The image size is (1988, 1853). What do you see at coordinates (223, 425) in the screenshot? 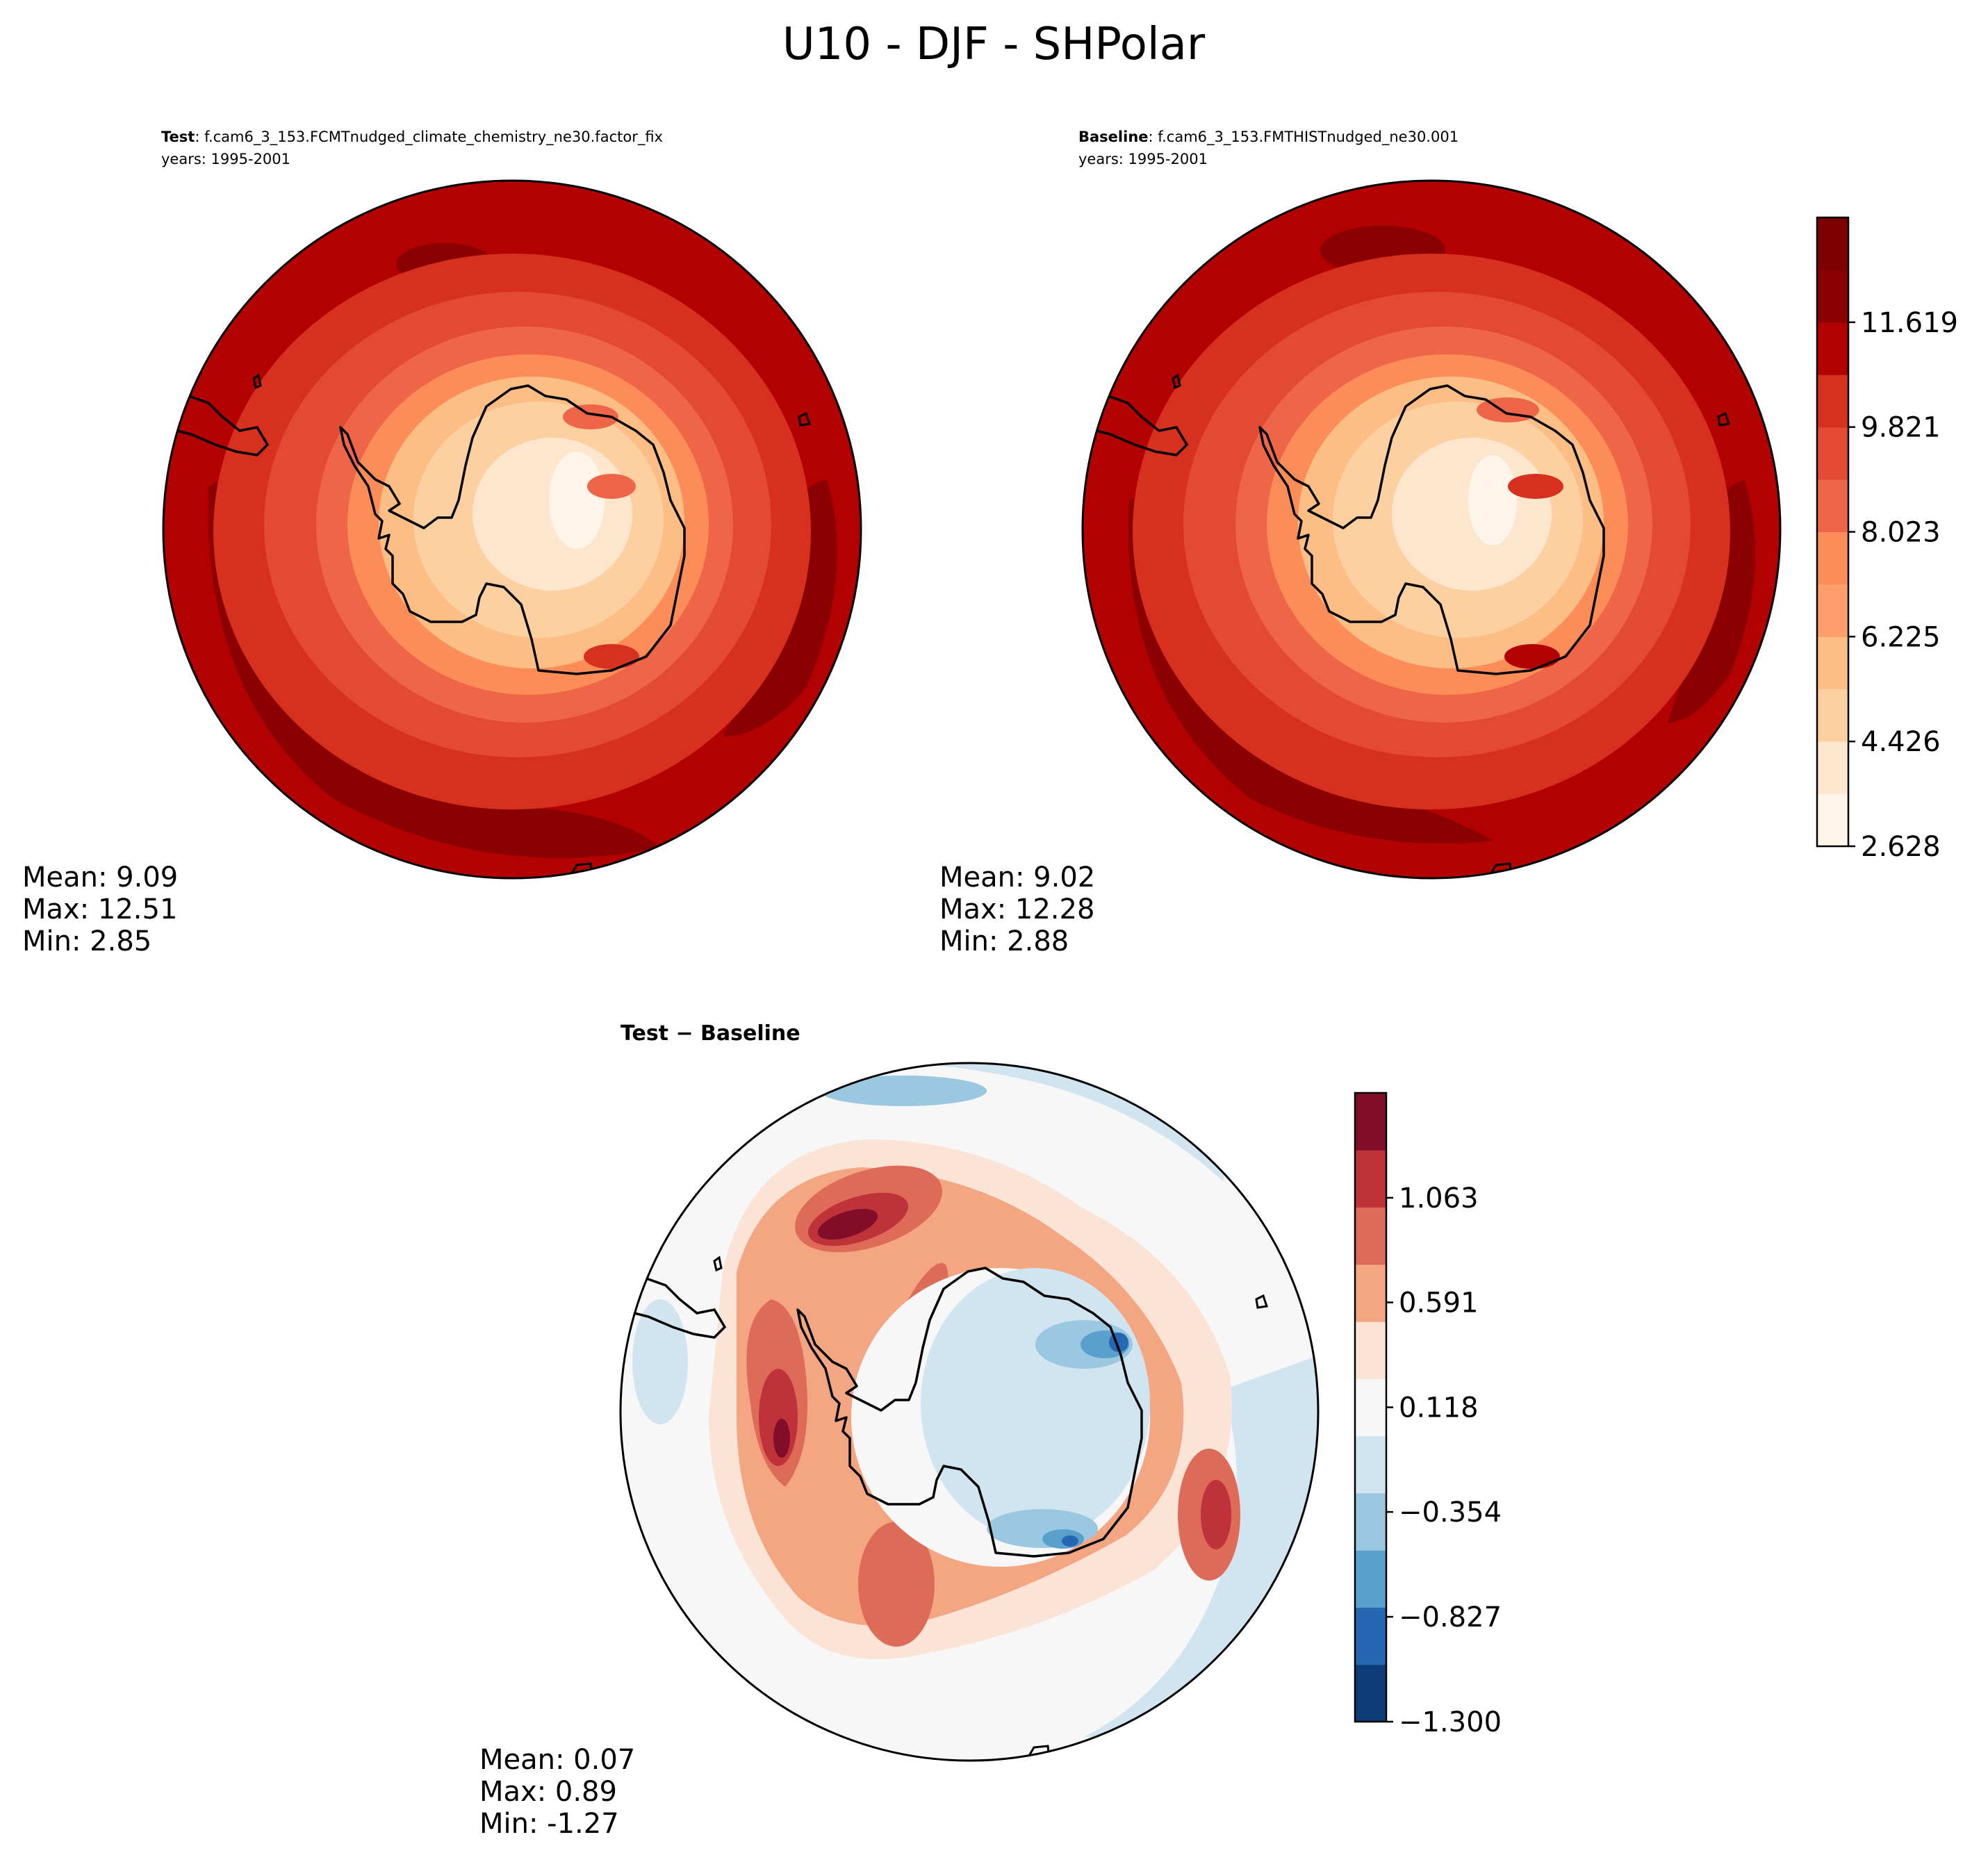
I see `test-island` at bounding box center [223, 425].